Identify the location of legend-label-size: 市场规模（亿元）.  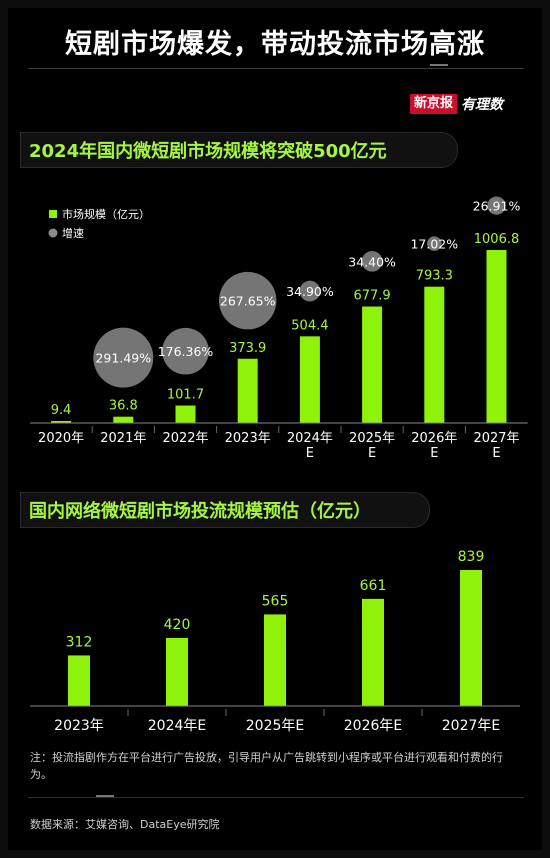
(106, 214).